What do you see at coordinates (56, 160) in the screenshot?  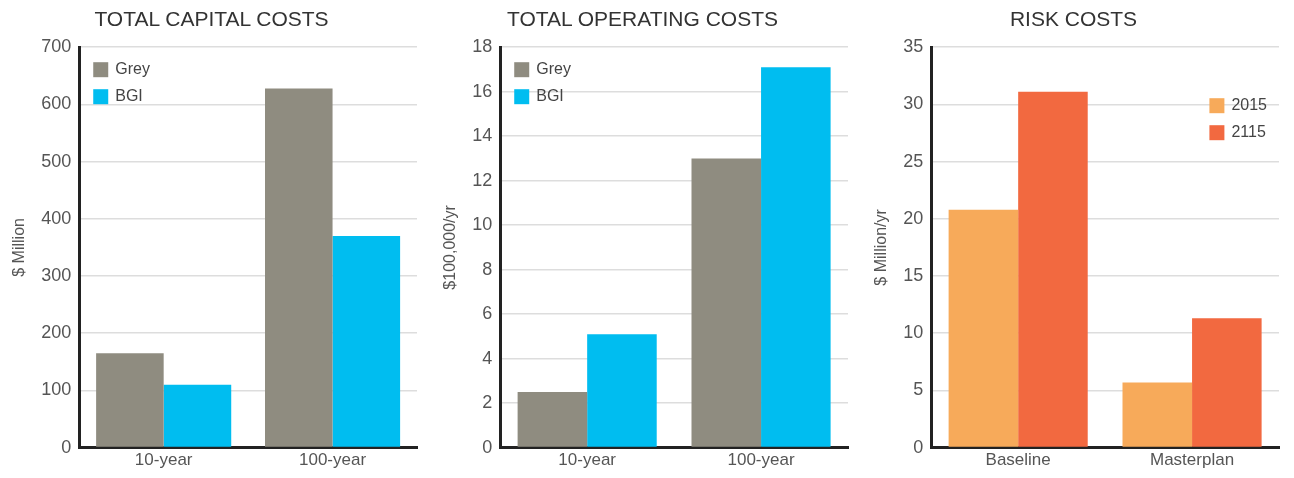 I see `y-tick-label: 500` at bounding box center [56, 160].